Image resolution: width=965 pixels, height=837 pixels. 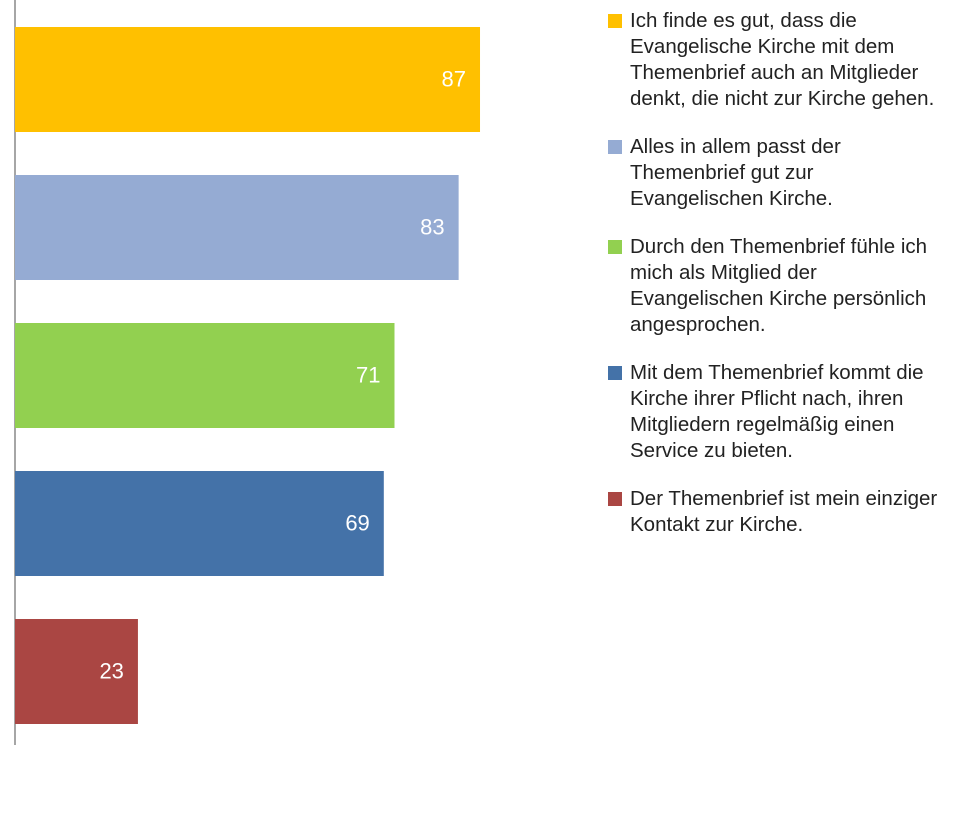 What do you see at coordinates (357, 522) in the screenshot?
I see `data-label: 69` at bounding box center [357, 522].